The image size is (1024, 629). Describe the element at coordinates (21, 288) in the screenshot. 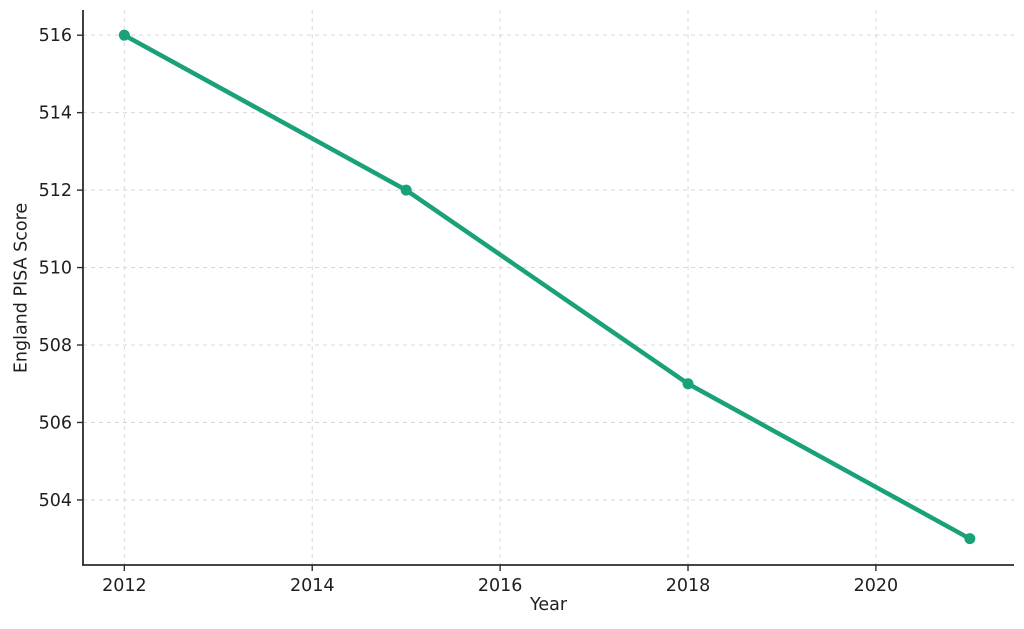

I see `y-axis-title: England PISA Score` at that location.